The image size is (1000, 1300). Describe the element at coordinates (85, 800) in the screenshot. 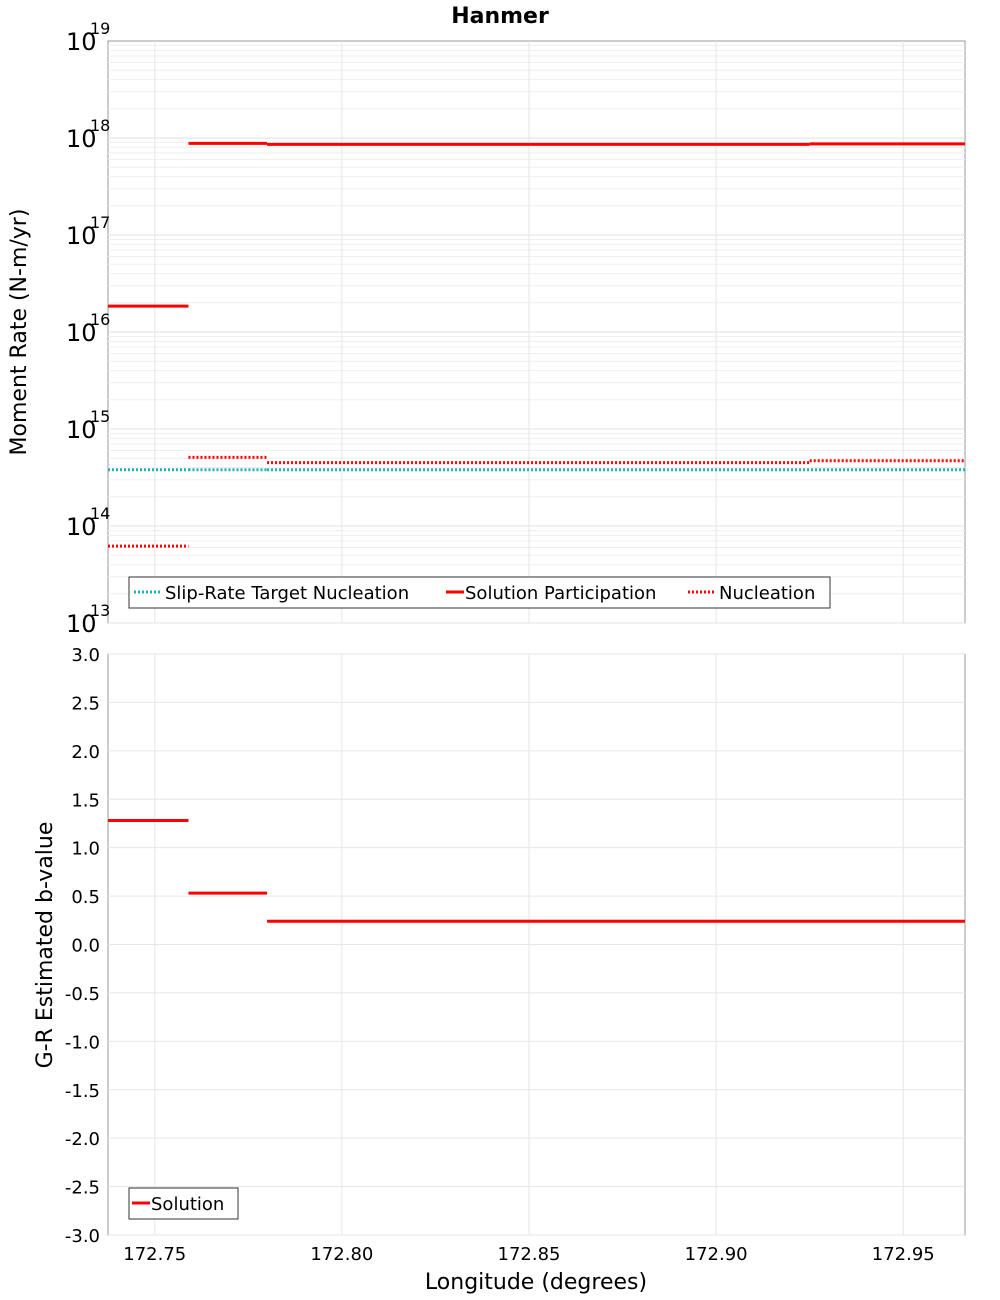

I see `b-value-y-tick-label: 1.5` at that location.